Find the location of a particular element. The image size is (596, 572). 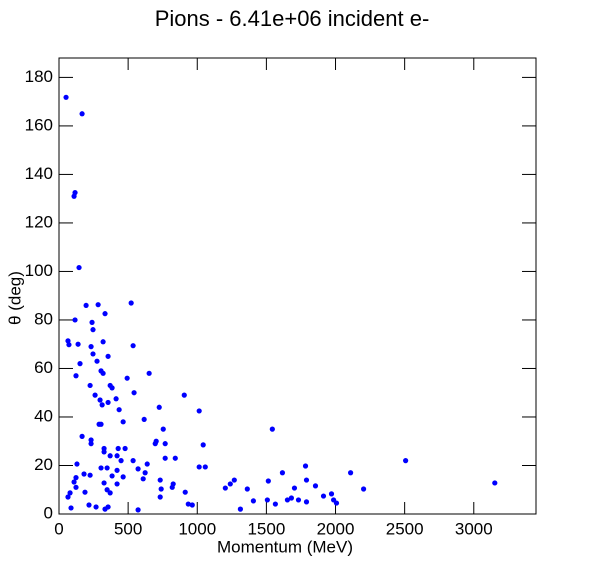

y-tick-label: 160 is located at coordinates (39, 124).